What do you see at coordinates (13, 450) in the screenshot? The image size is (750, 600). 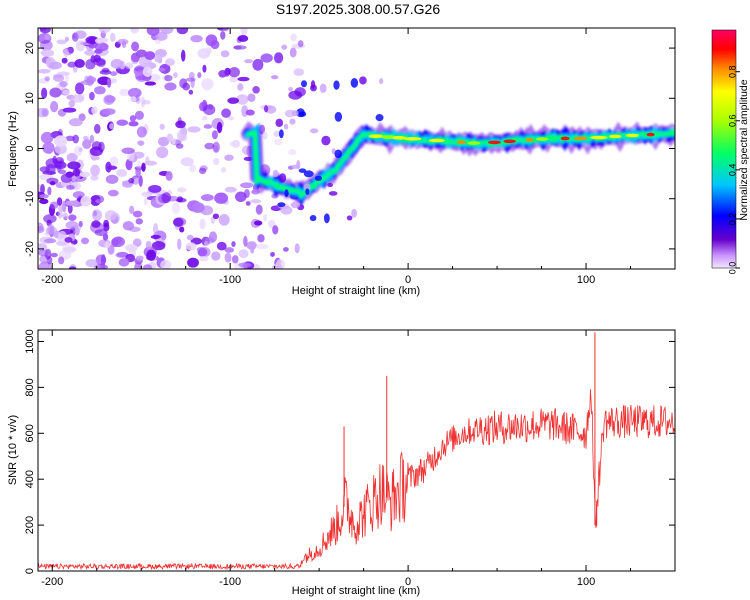 I see `snr-y-axis-title: SNR (10 * v/v)` at bounding box center [13, 450].